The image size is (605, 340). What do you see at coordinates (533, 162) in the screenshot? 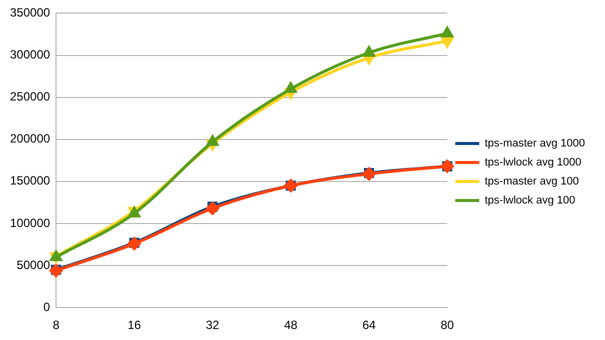
I see `legend-label: tps-lwlock avg 1000` at bounding box center [533, 162].